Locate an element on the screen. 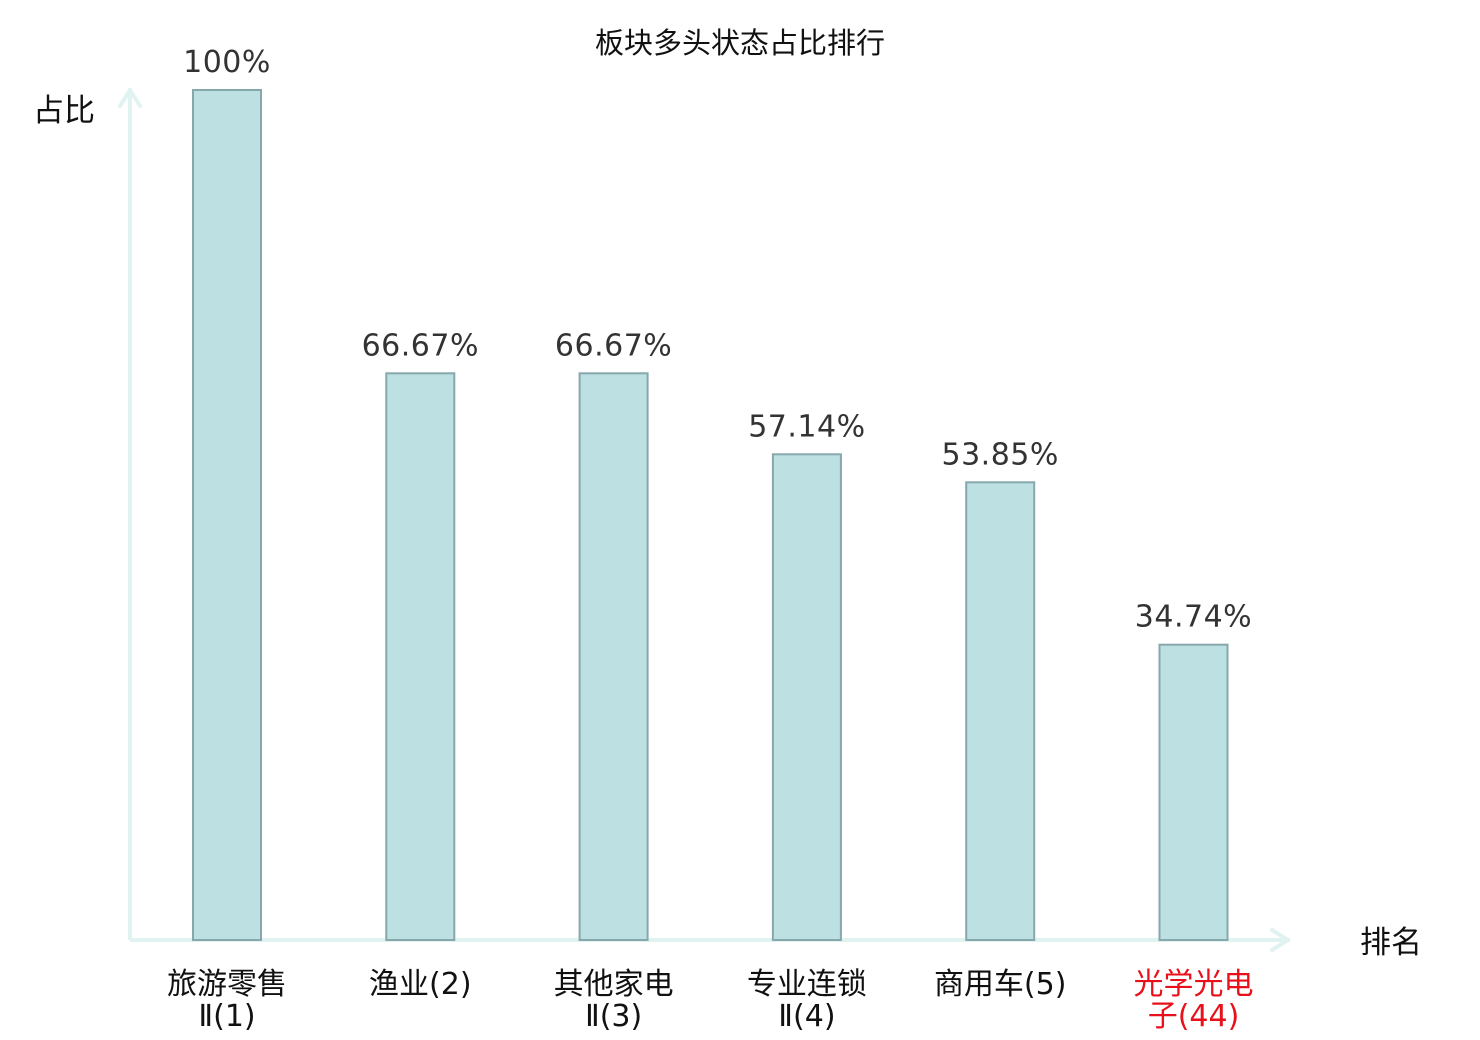  y-axis-label: 占比 is located at coordinates (64, 111).